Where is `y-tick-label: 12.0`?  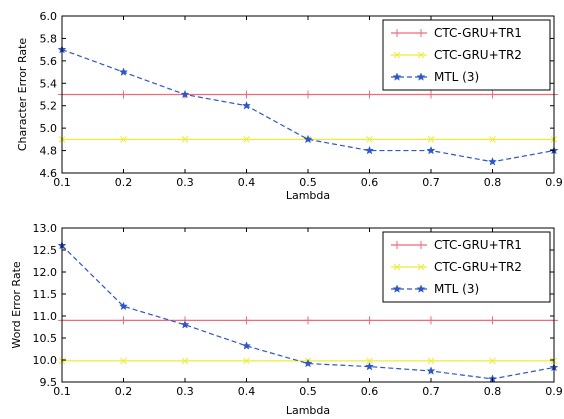
y-tick-label: 12.0 is located at coordinates (45, 272).